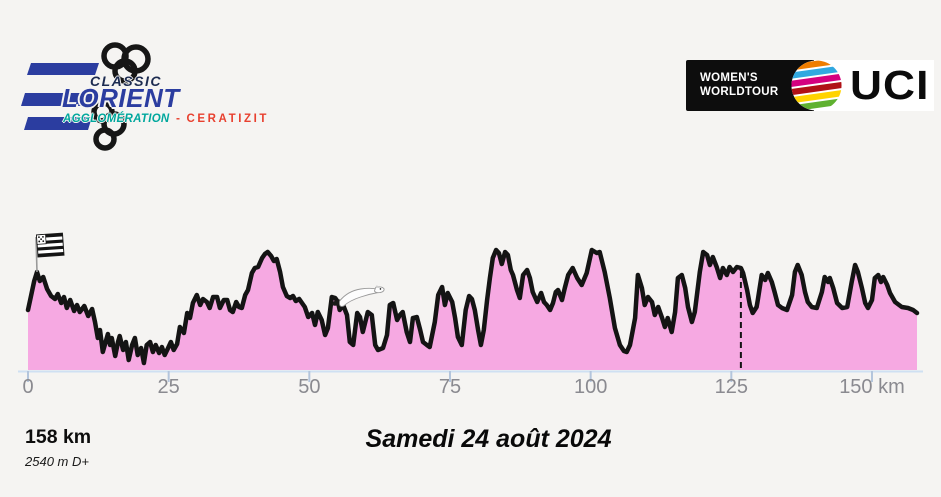  Describe the element at coordinates (488, 439) in the screenshot. I see `race-date-label: Samedi 24 août 2024` at that location.